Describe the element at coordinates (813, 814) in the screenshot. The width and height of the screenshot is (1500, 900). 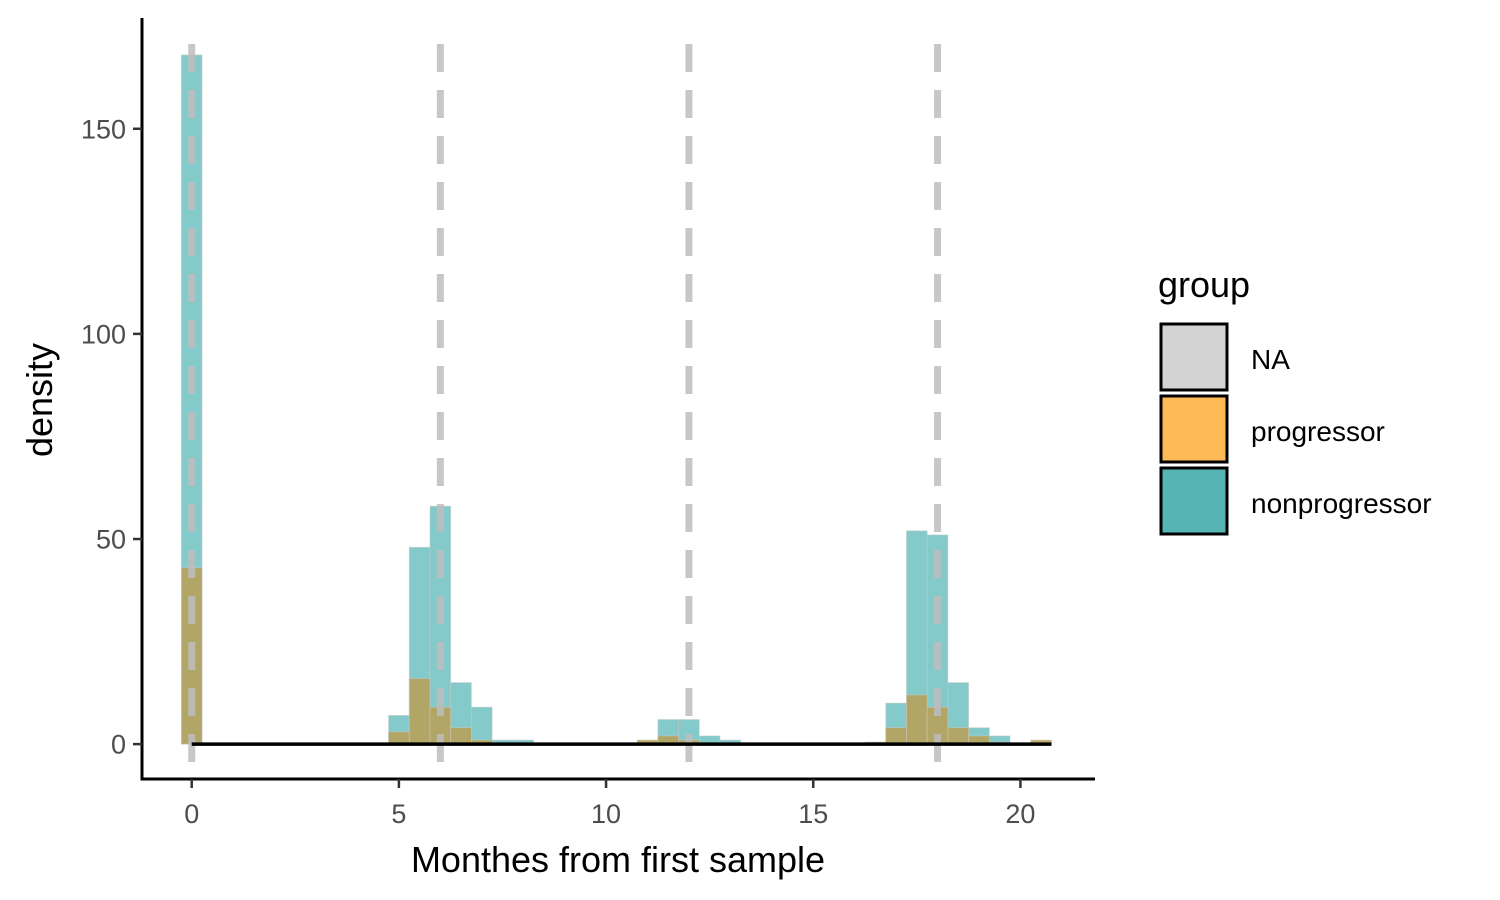
I see `x-tick-label: 15` at that location.